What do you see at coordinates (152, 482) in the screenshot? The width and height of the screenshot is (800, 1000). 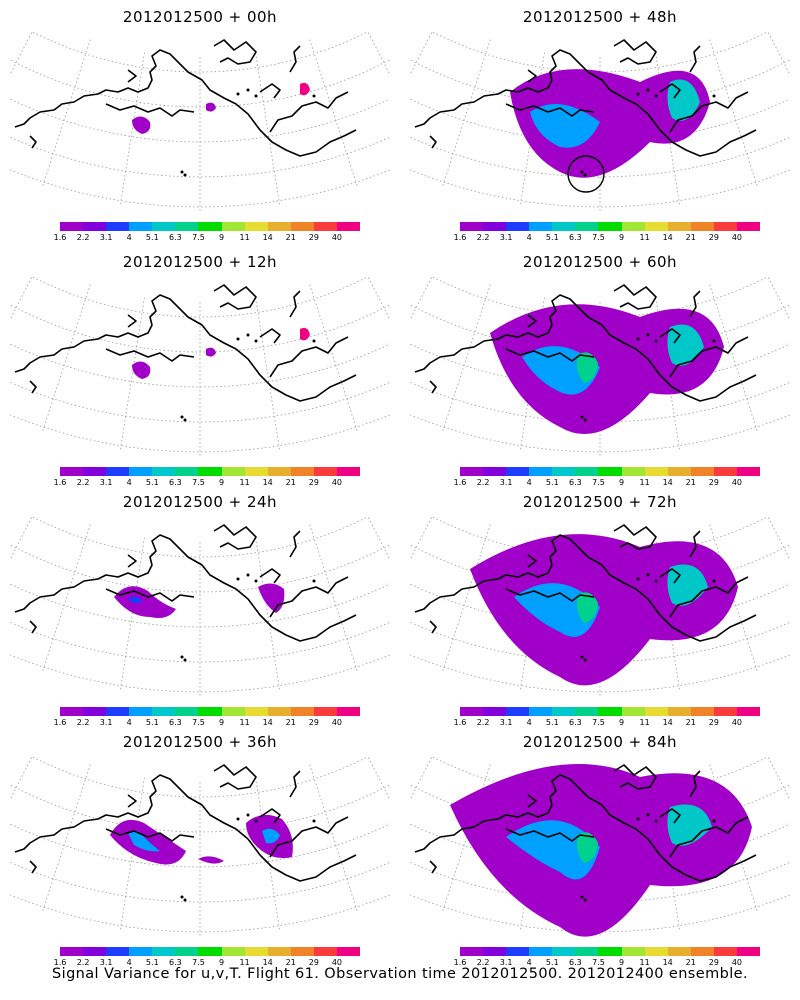 I see `colorbar-label: 5.1` at bounding box center [152, 482].